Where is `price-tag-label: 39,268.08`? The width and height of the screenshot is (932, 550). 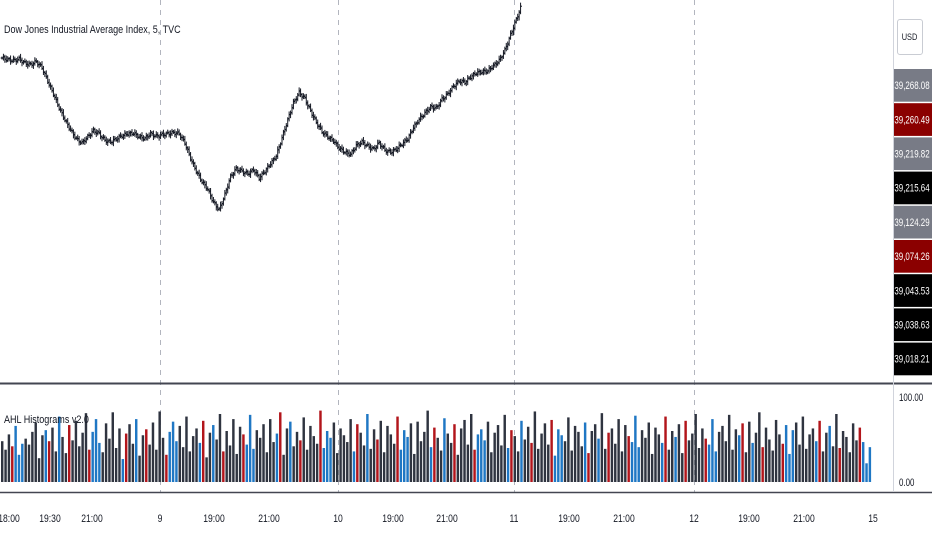 price-tag-label: 39,268.08 is located at coordinates (911, 86).